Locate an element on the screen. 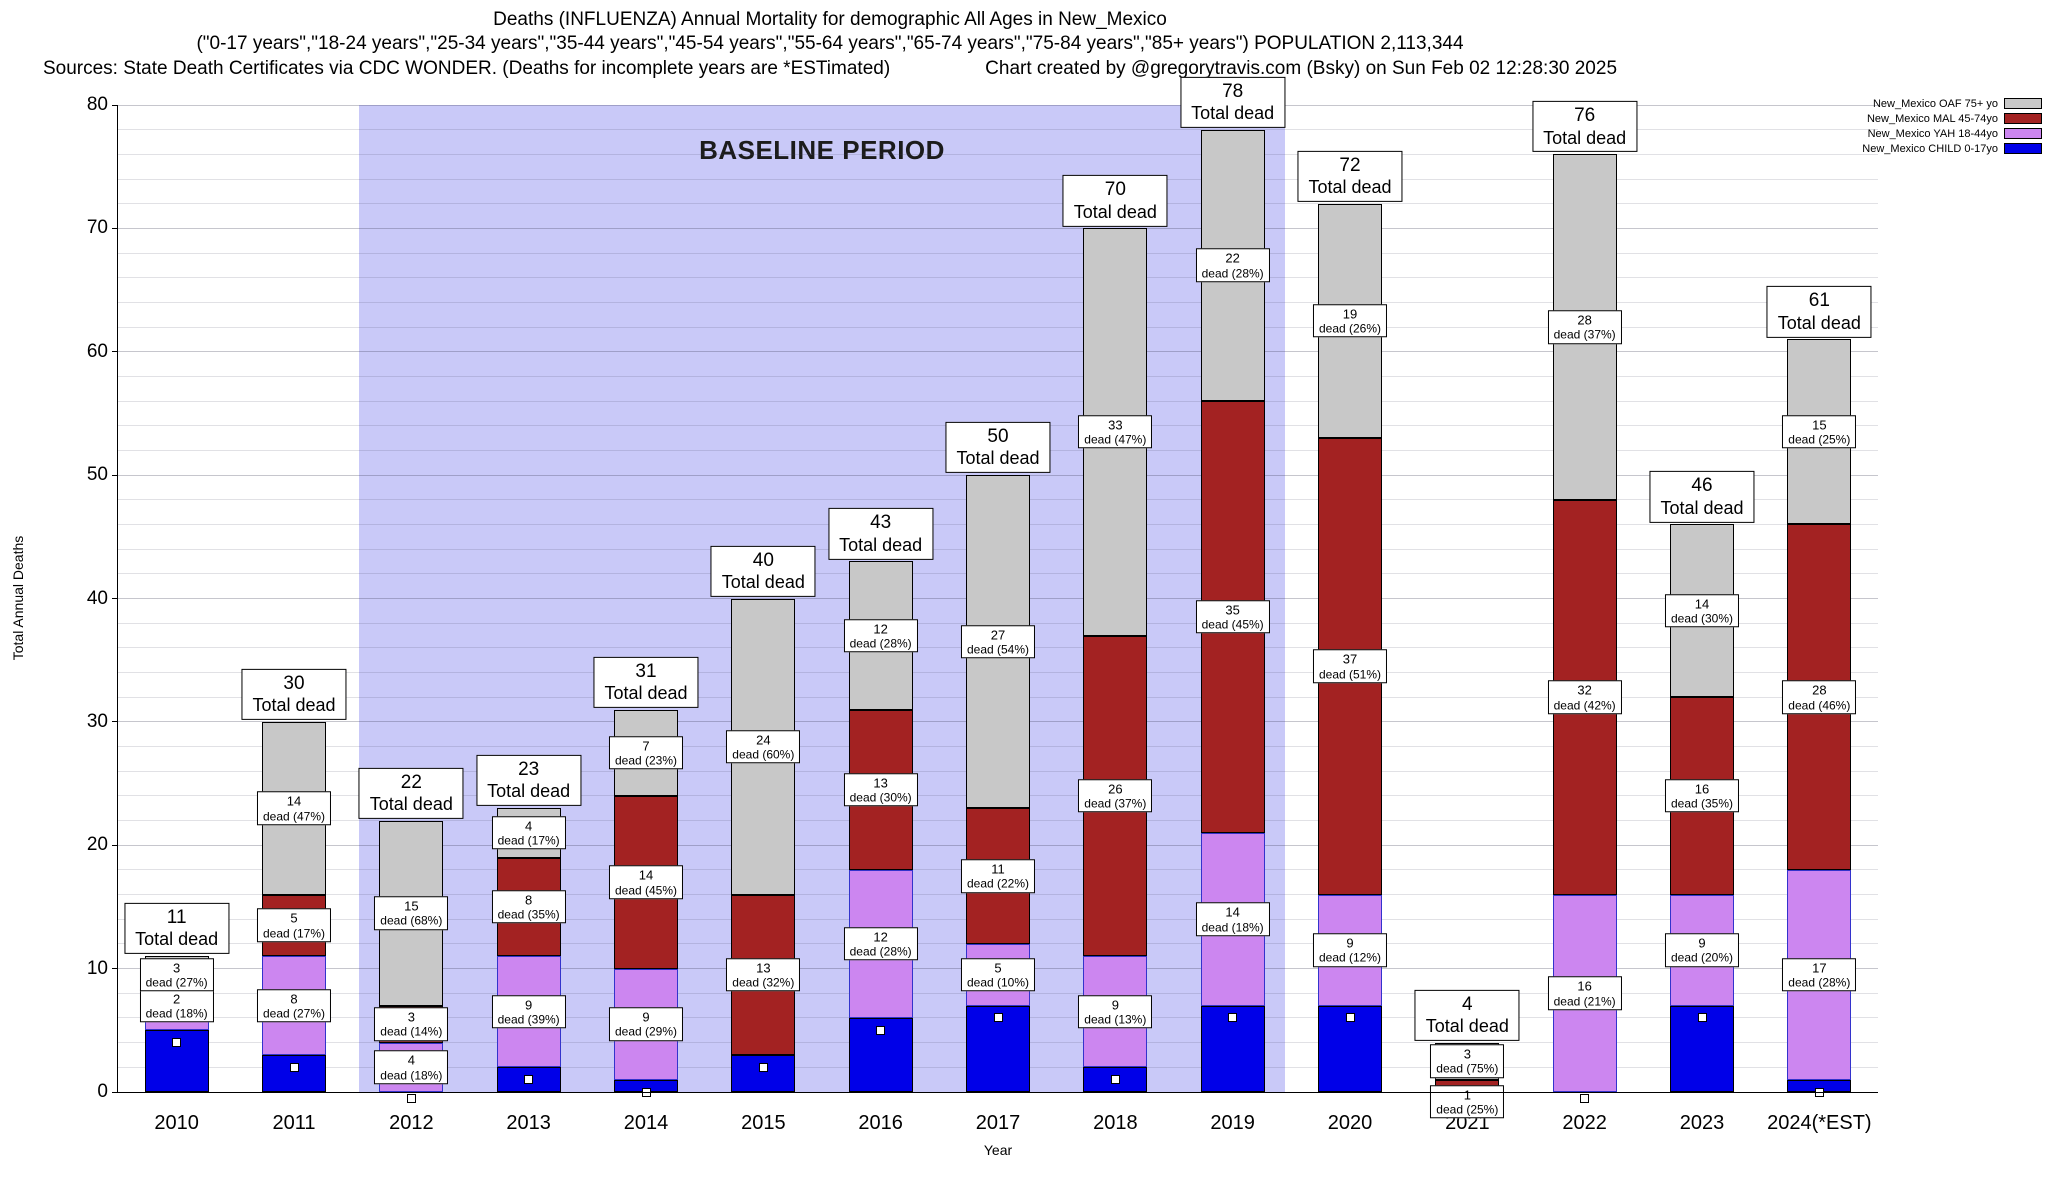 Image resolution: width=2048 pixels, height=1200 pixels. segment-label-value: 22 is located at coordinates (1232, 258).